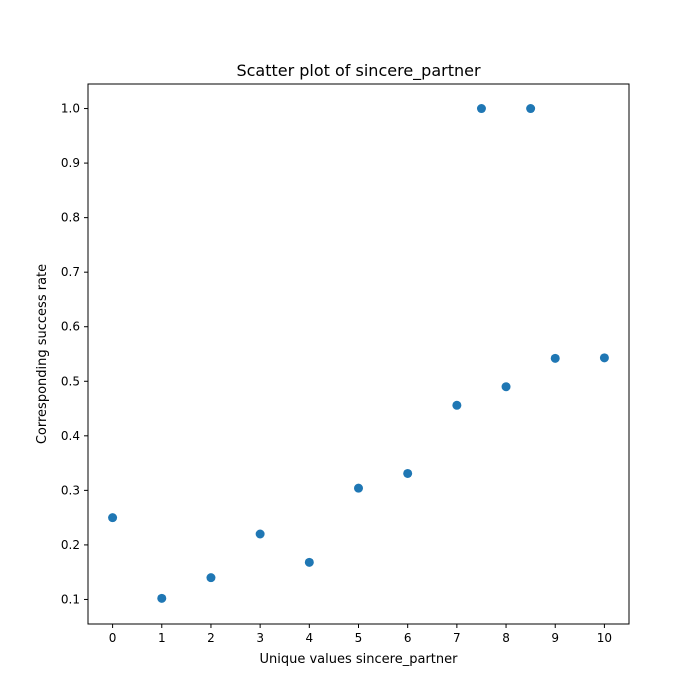 This screenshot has height=700, width=700. I want to click on y-tick-label: 0.1, so click(70, 599).